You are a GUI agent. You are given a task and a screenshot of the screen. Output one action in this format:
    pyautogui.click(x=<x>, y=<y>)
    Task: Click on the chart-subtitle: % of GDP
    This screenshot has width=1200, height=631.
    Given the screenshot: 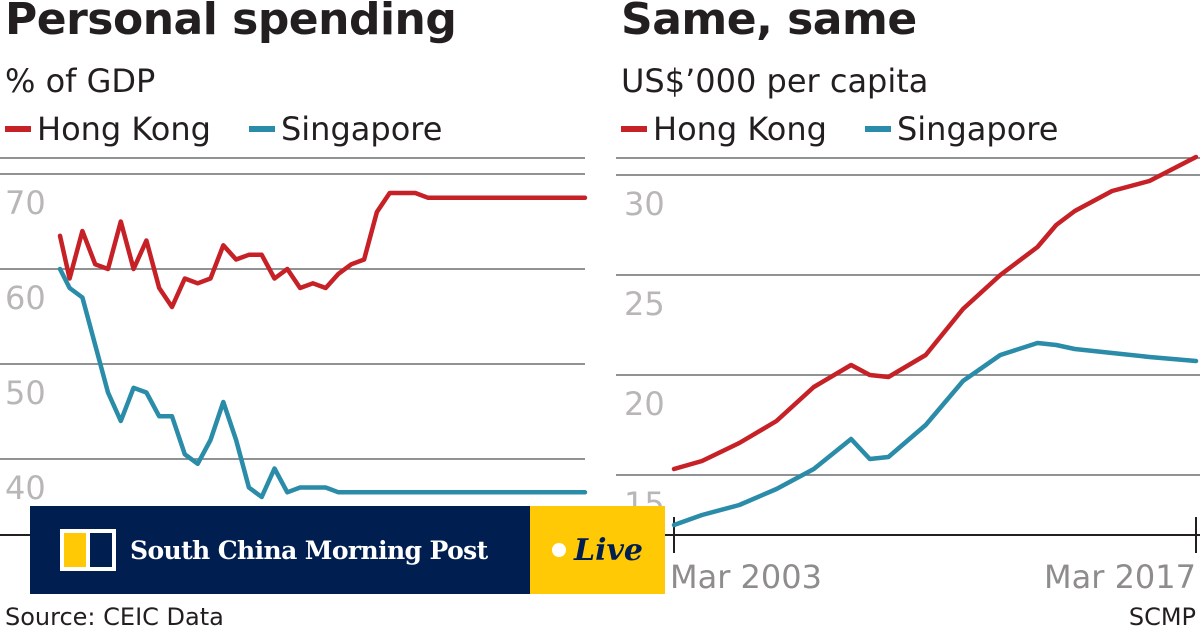 What is the action you would take?
    pyautogui.click(x=80, y=81)
    